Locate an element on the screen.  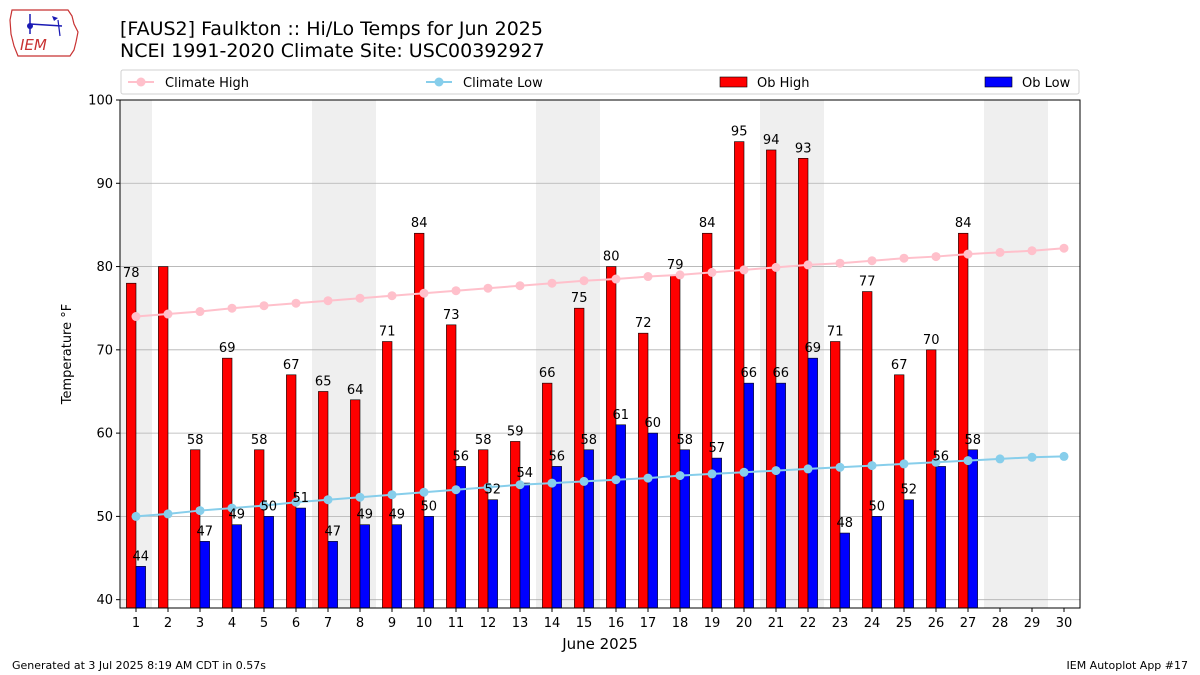
x-tick-label-1: 1 is located at coordinates (136, 623).